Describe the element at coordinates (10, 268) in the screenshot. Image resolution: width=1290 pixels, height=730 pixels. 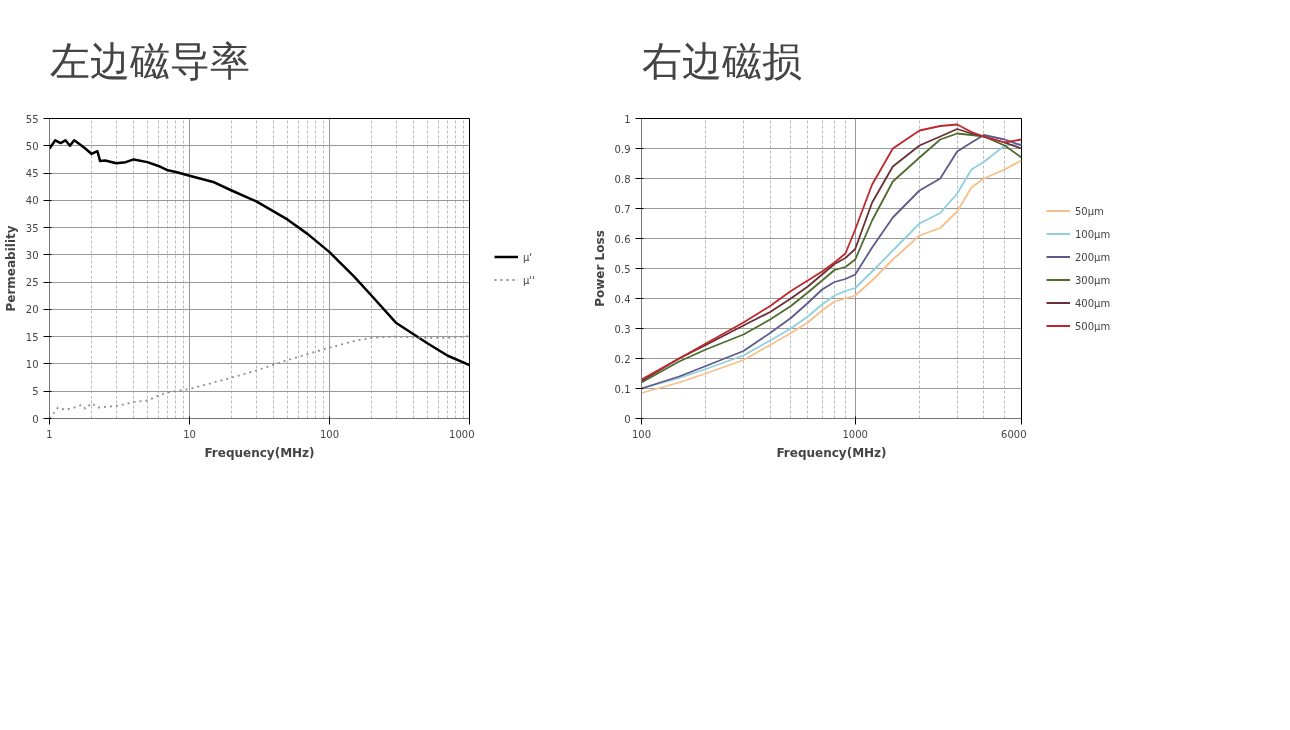
I see `y-axis-title: Permeability` at that location.